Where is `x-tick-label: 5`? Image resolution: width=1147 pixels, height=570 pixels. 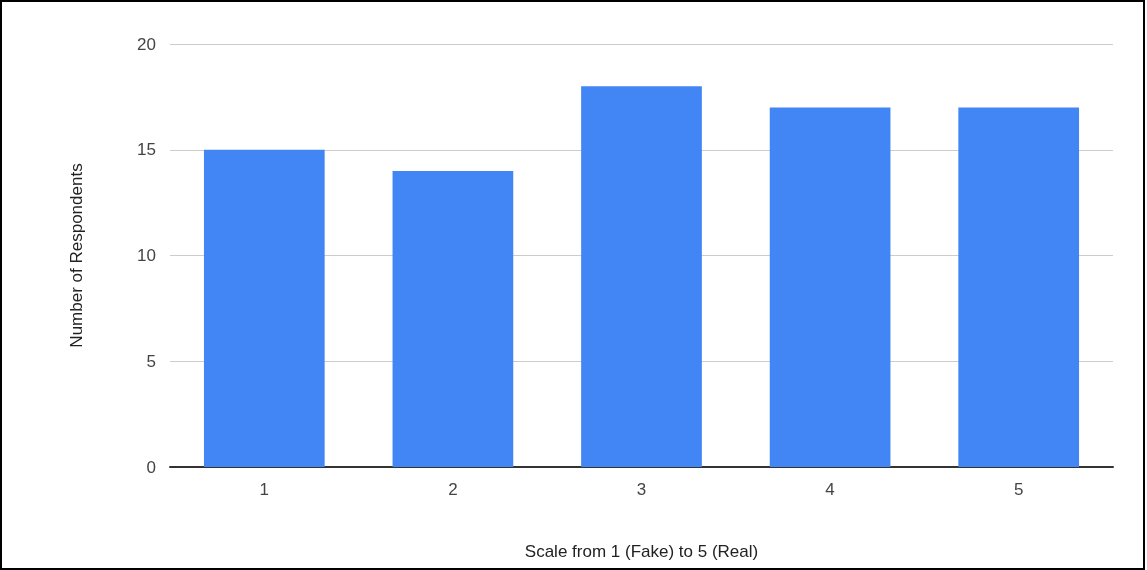 x-tick-label: 5 is located at coordinates (1018, 489).